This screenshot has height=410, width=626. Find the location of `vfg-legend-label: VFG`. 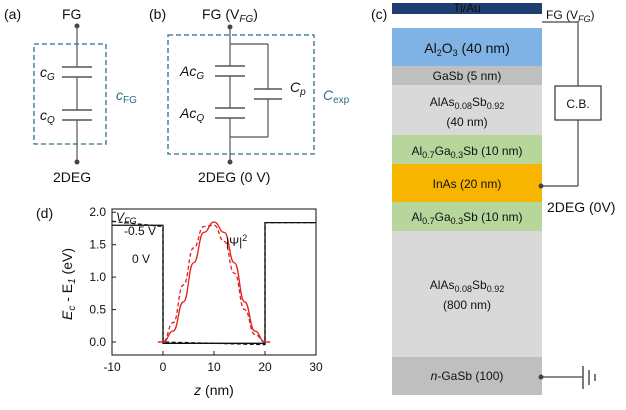

vfg-legend-label: VFG is located at coordinates (126, 218).